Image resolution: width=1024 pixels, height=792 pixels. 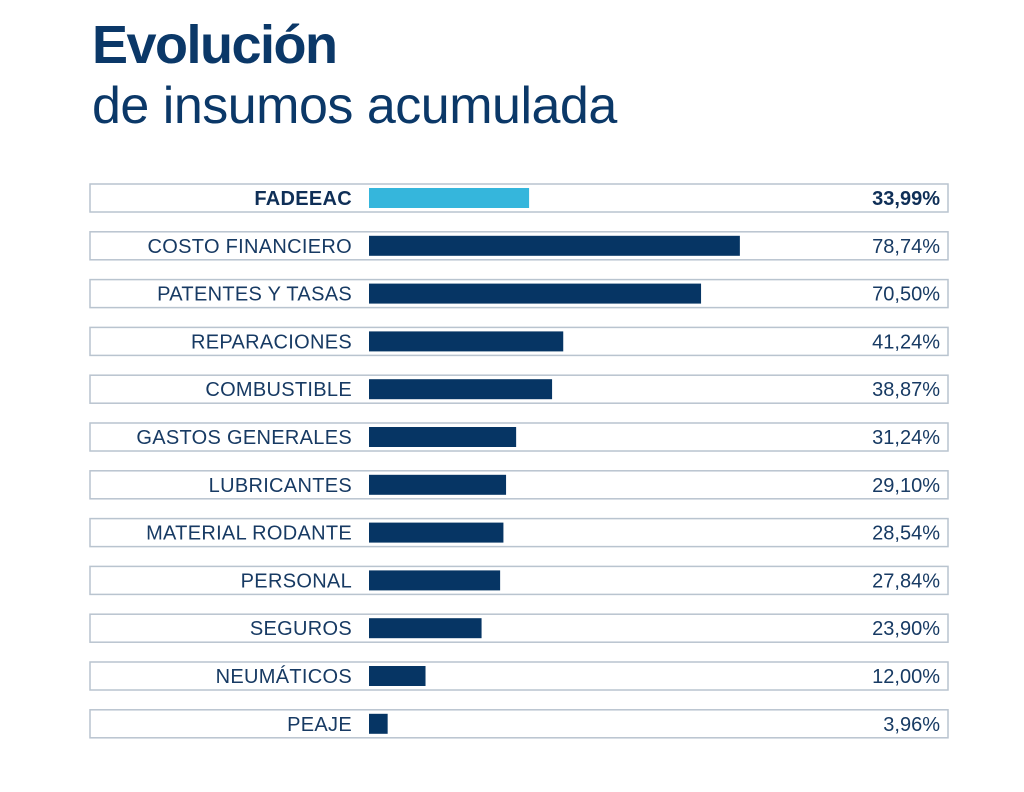 I want to click on chart-row: LUBRICANTES 29,10%, so click(x=519, y=485).